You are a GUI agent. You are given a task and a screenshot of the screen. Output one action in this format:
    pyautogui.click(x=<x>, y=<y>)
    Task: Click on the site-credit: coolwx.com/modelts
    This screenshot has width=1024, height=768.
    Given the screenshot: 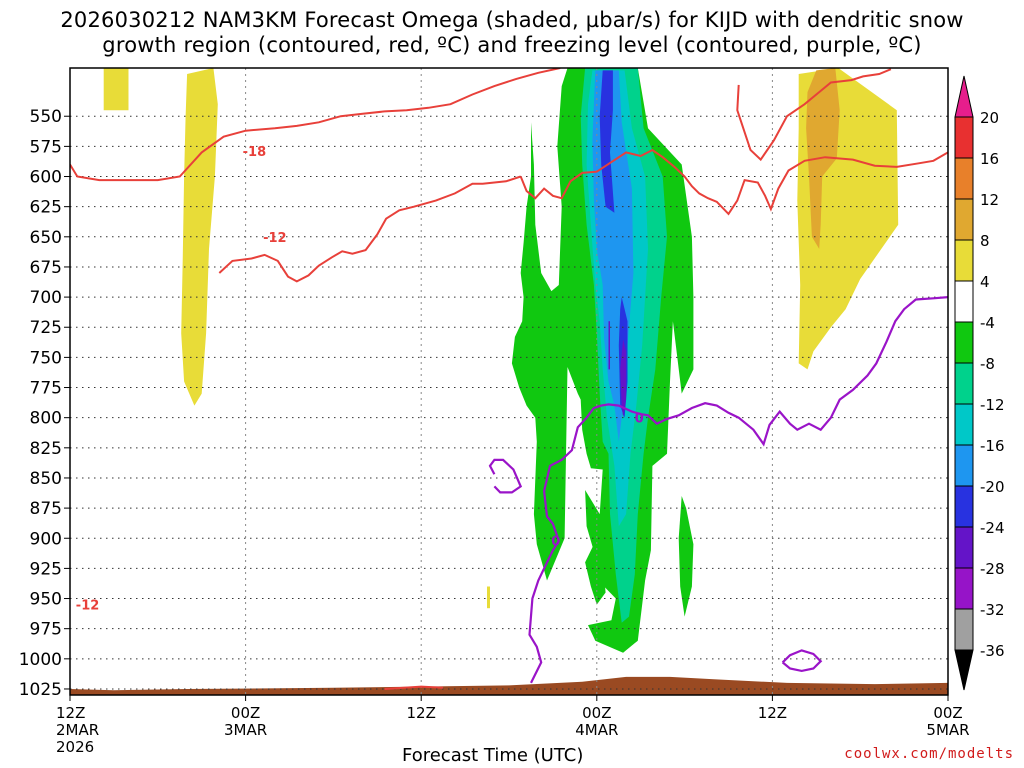 What is the action you would take?
    pyautogui.click(x=929, y=754)
    